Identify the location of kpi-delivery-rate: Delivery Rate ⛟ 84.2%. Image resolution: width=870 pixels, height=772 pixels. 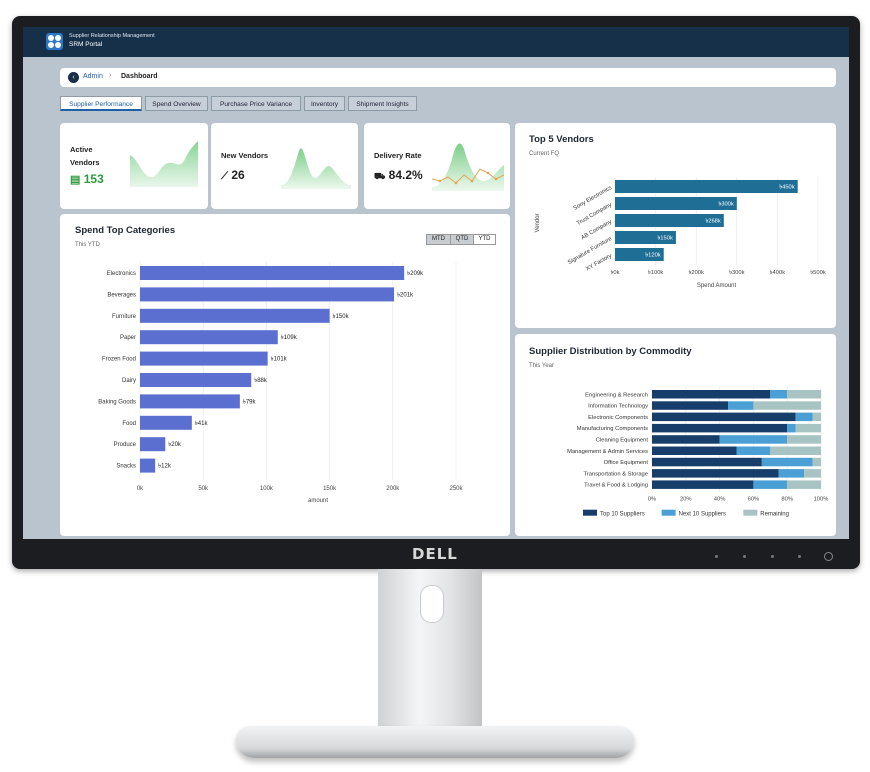
(437, 166).